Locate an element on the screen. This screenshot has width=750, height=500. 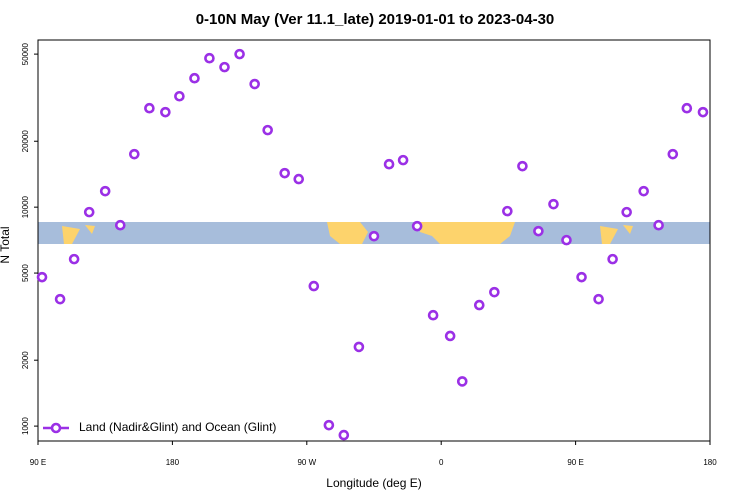
y-tick-label: 50000 is located at coordinates (25, 53).